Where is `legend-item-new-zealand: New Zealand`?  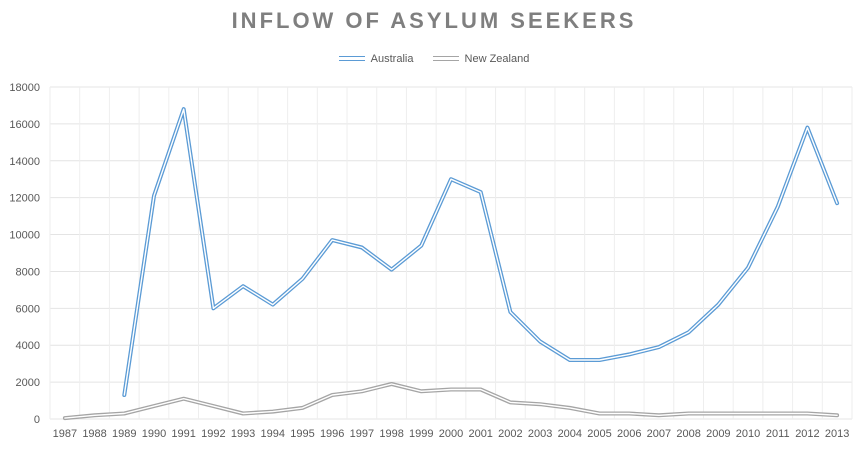
legend-item-new-zealand: New Zealand is located at coordinates (481, 58).